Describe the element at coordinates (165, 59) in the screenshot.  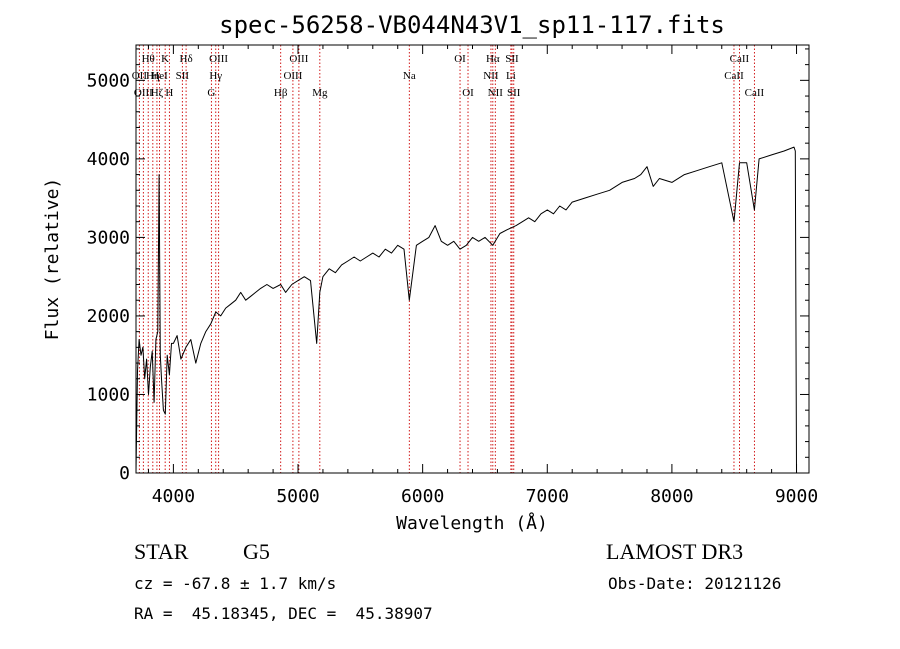
I see `spectral-line-label: K` at that location.